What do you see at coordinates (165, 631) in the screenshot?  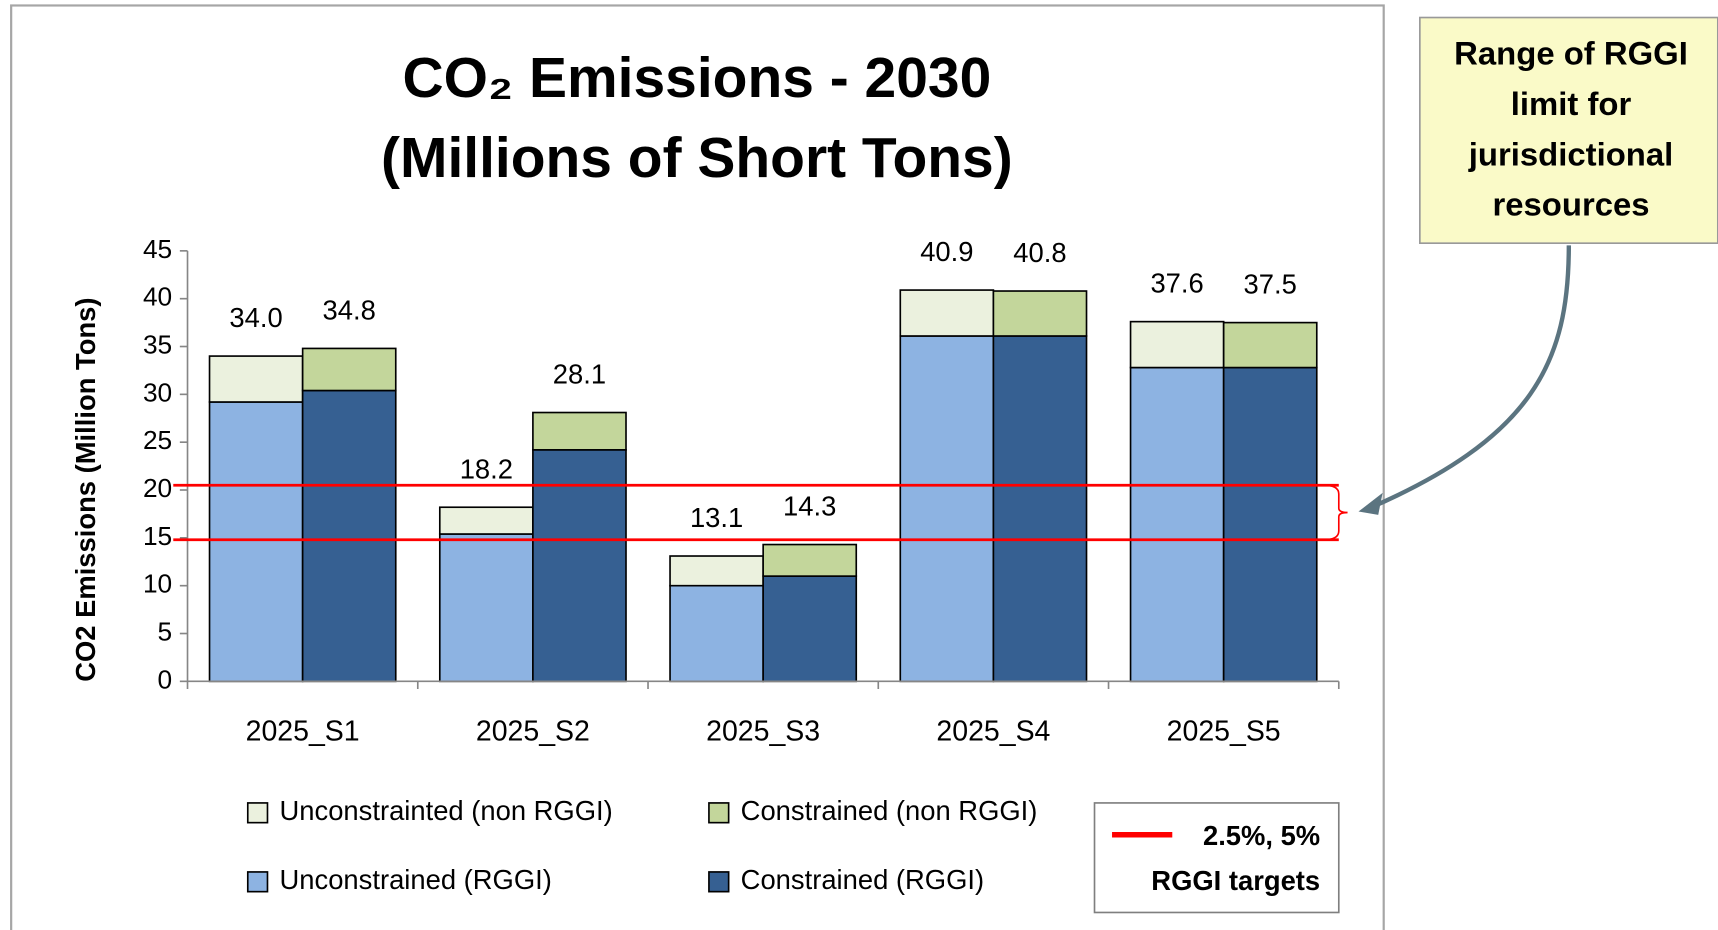 I see `y-tick-label: 5` at bounding box center [165, 631].